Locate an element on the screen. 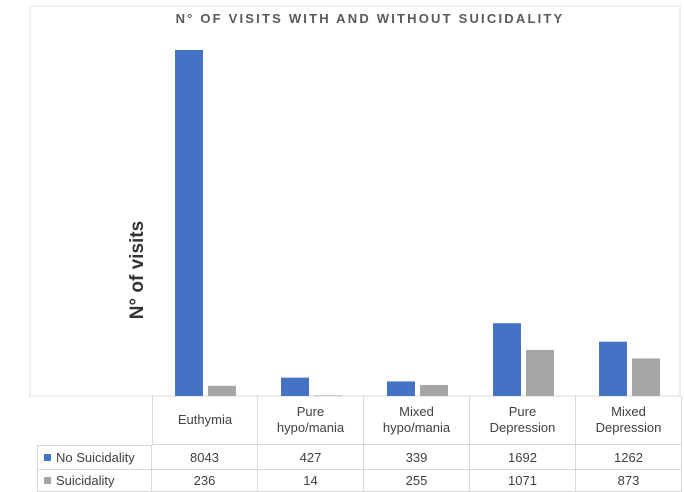  table-value: 255 is located at coordinates (417, 481).